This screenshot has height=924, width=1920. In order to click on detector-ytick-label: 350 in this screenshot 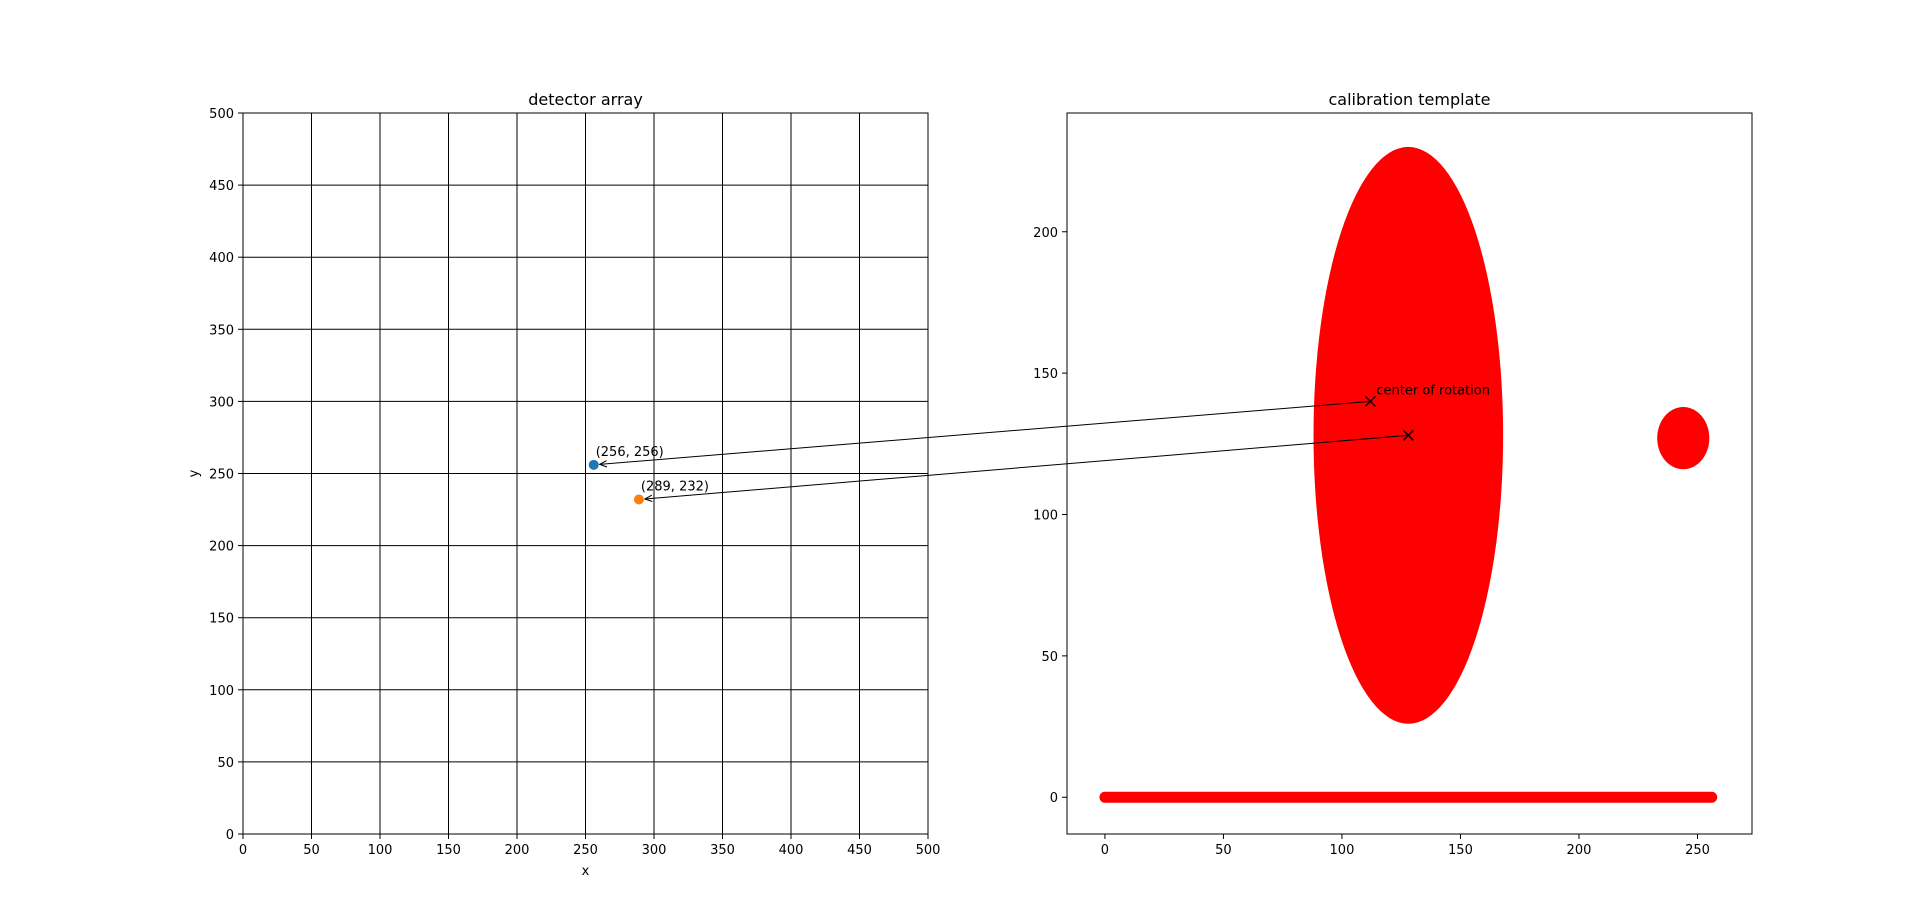, I will do `click(221, 330)`.